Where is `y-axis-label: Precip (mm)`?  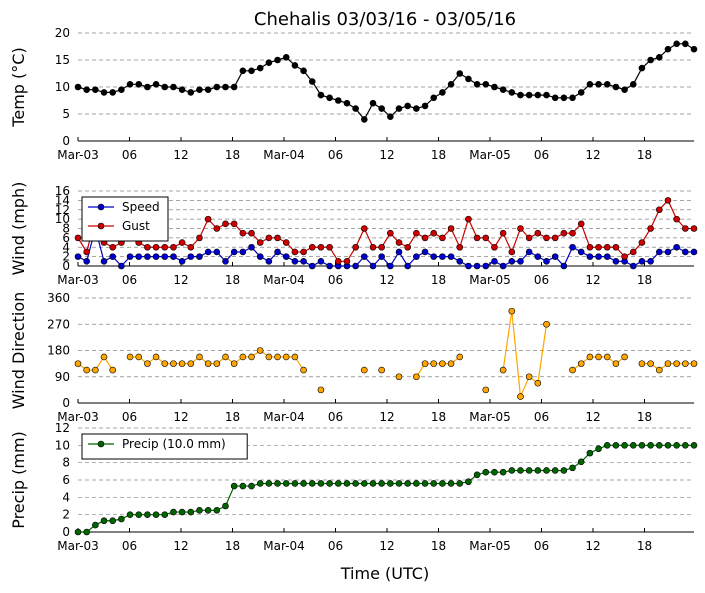 y-axis-label: Precip (mm) is located at coordinates (18, 480).